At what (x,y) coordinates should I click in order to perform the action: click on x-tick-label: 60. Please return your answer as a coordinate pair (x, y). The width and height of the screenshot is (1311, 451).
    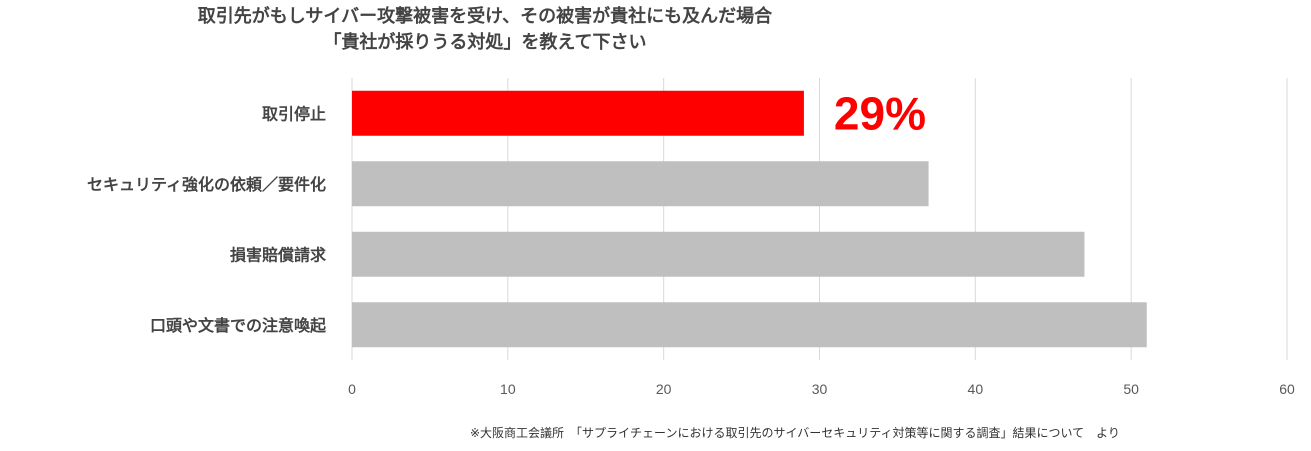
    Looking at the image, I should click on (1287, 389).